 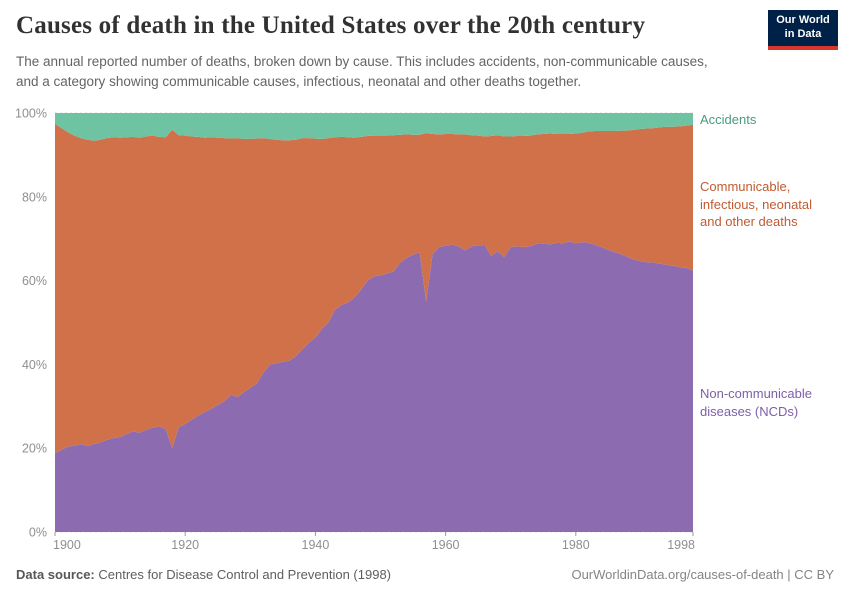 I want to click on y-tick-label-100: 100%, so click(x=31, y=114).